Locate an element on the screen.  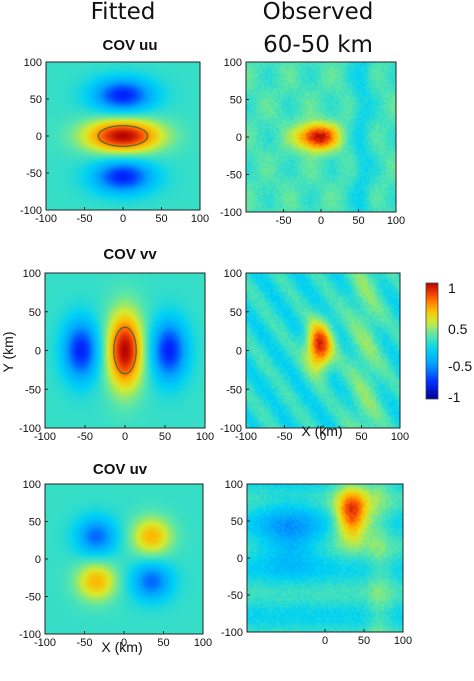
colorbar: 1 0.5 -0.5 -1 is located at coordinates (448, 342).